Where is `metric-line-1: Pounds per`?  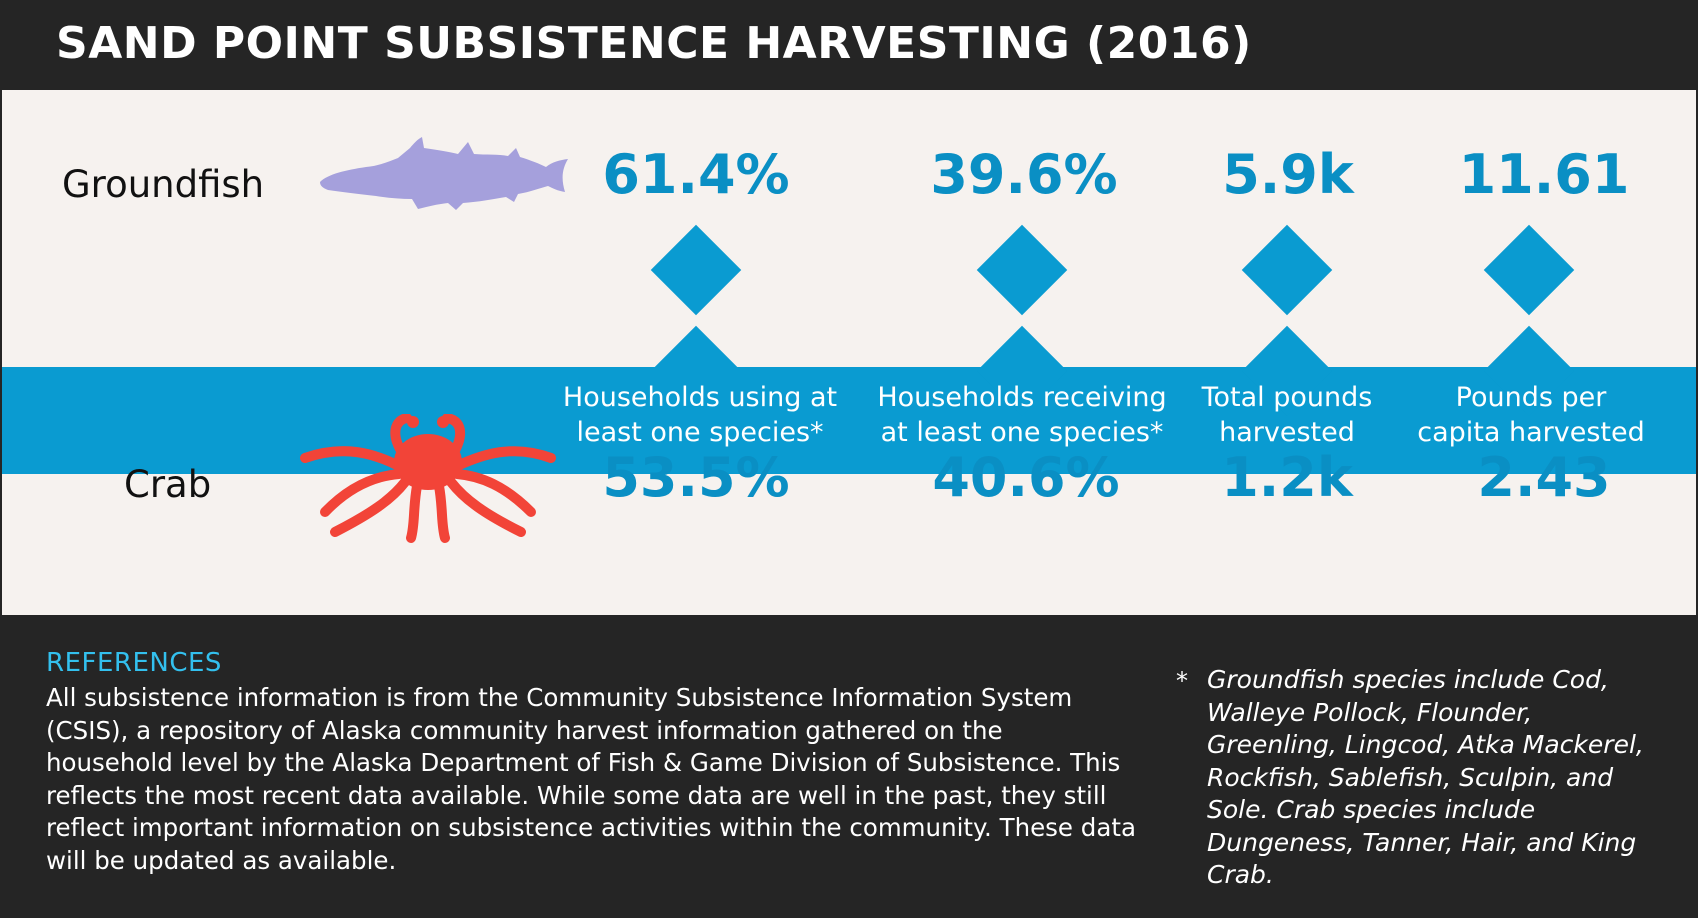 metric-line-1: Pounds per is located at coordinates (1531, 397).